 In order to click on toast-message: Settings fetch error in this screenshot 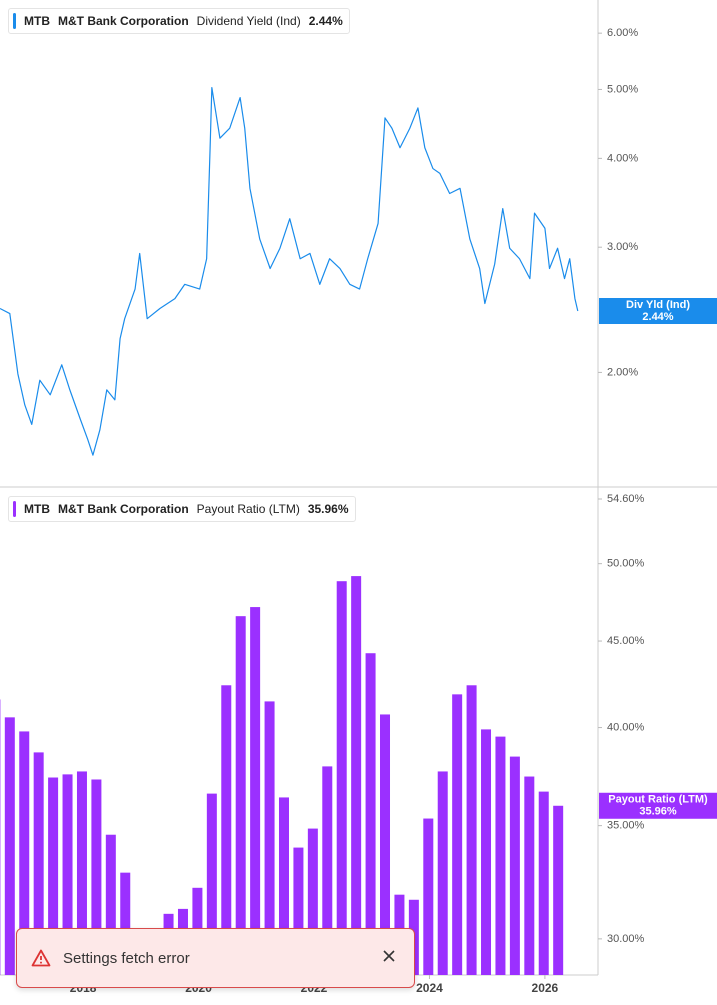, I will do `click(126, 958)`.